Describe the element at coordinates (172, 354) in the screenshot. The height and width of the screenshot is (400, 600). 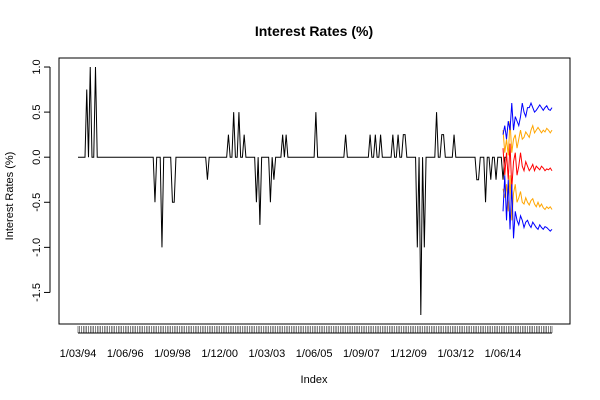
I see `x-tick-label: 1/09/98` at that location.